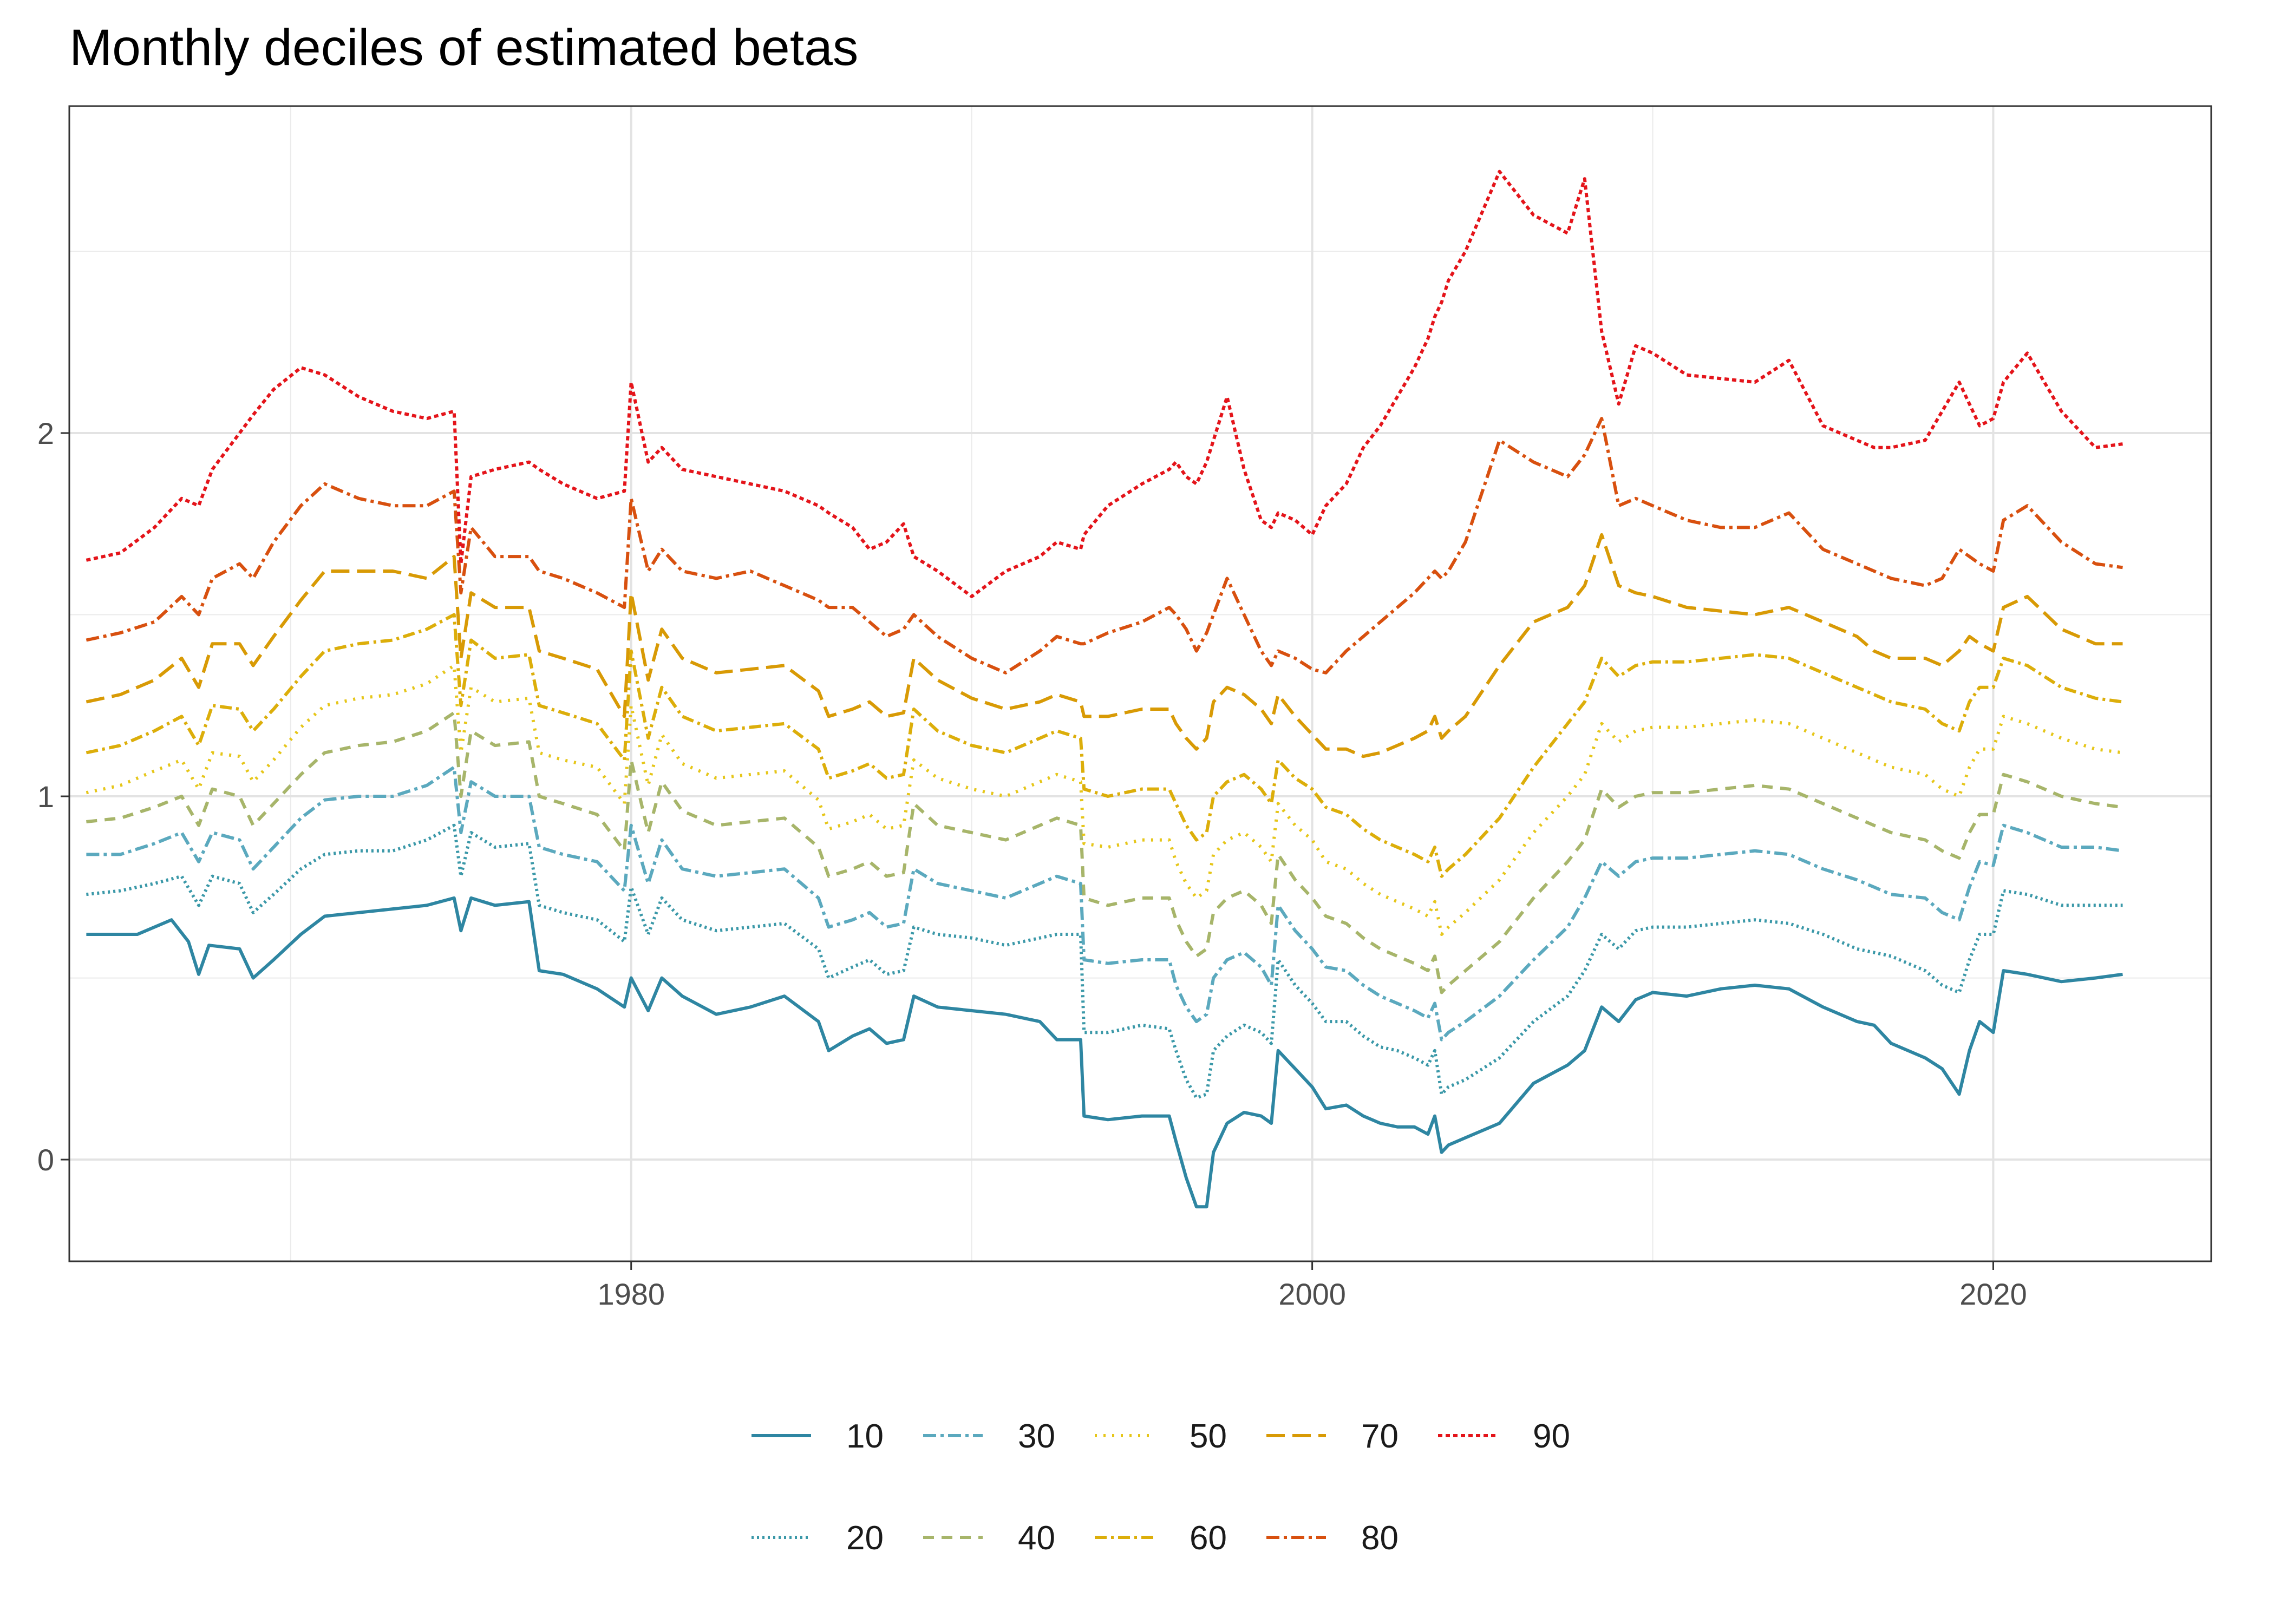  Describe the element at coordinates (1312, 1294) in the screenshot. I see `x-tick-label: 2000` at that location.